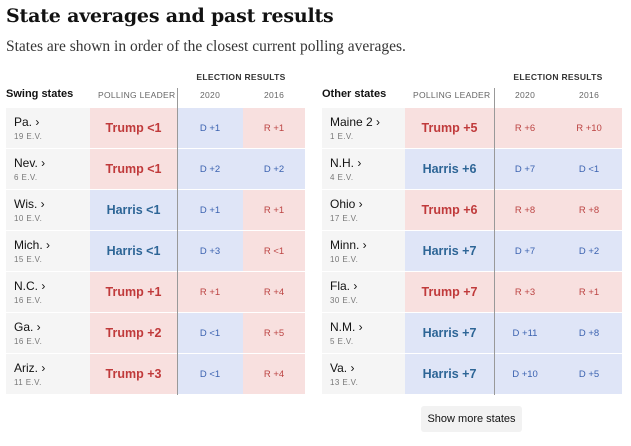  Describe the element at coordinates (471, 419) in the screenshot. I see `show-more-states-button: Show more states` at that location.